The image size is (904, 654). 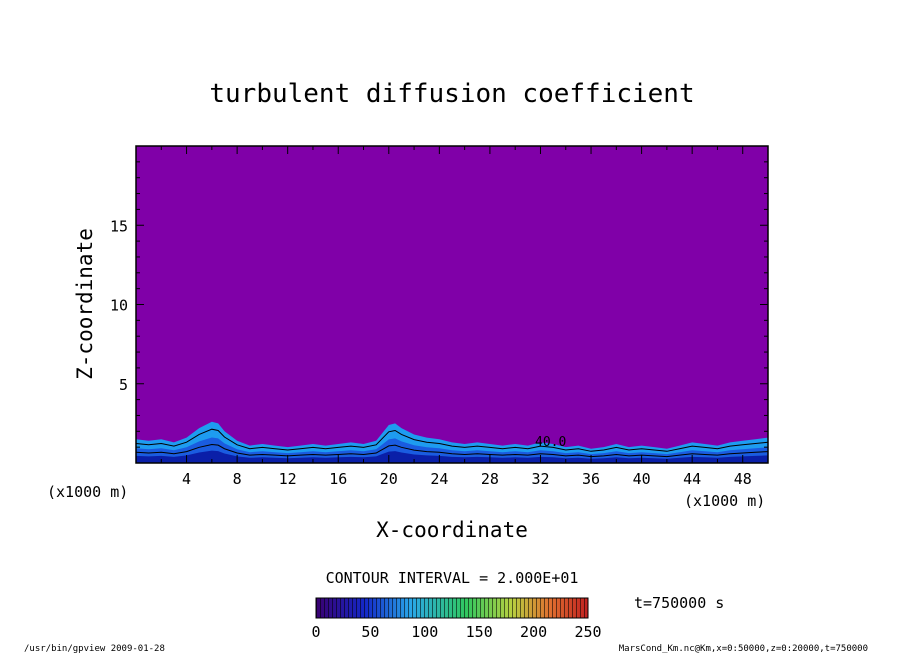 What do you see at coordinates (479, 632) in the screenshot?
I see `colorbar-tick-label: 150` at bounding box center [479, 632].